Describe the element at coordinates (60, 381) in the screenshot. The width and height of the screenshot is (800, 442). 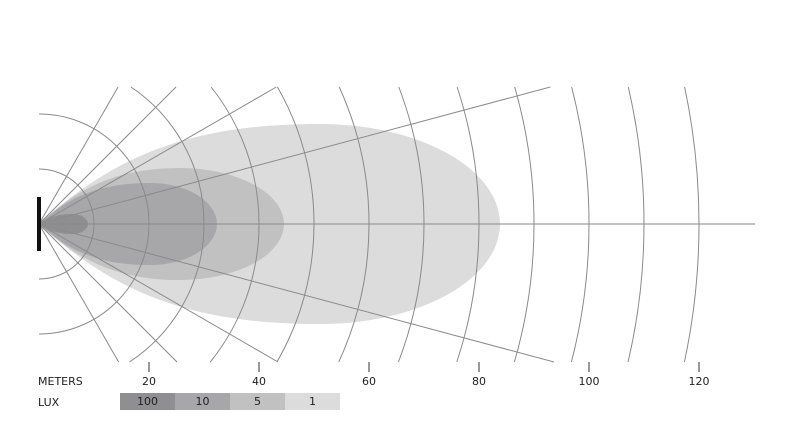
I see `axis-label: METERS` at that location.